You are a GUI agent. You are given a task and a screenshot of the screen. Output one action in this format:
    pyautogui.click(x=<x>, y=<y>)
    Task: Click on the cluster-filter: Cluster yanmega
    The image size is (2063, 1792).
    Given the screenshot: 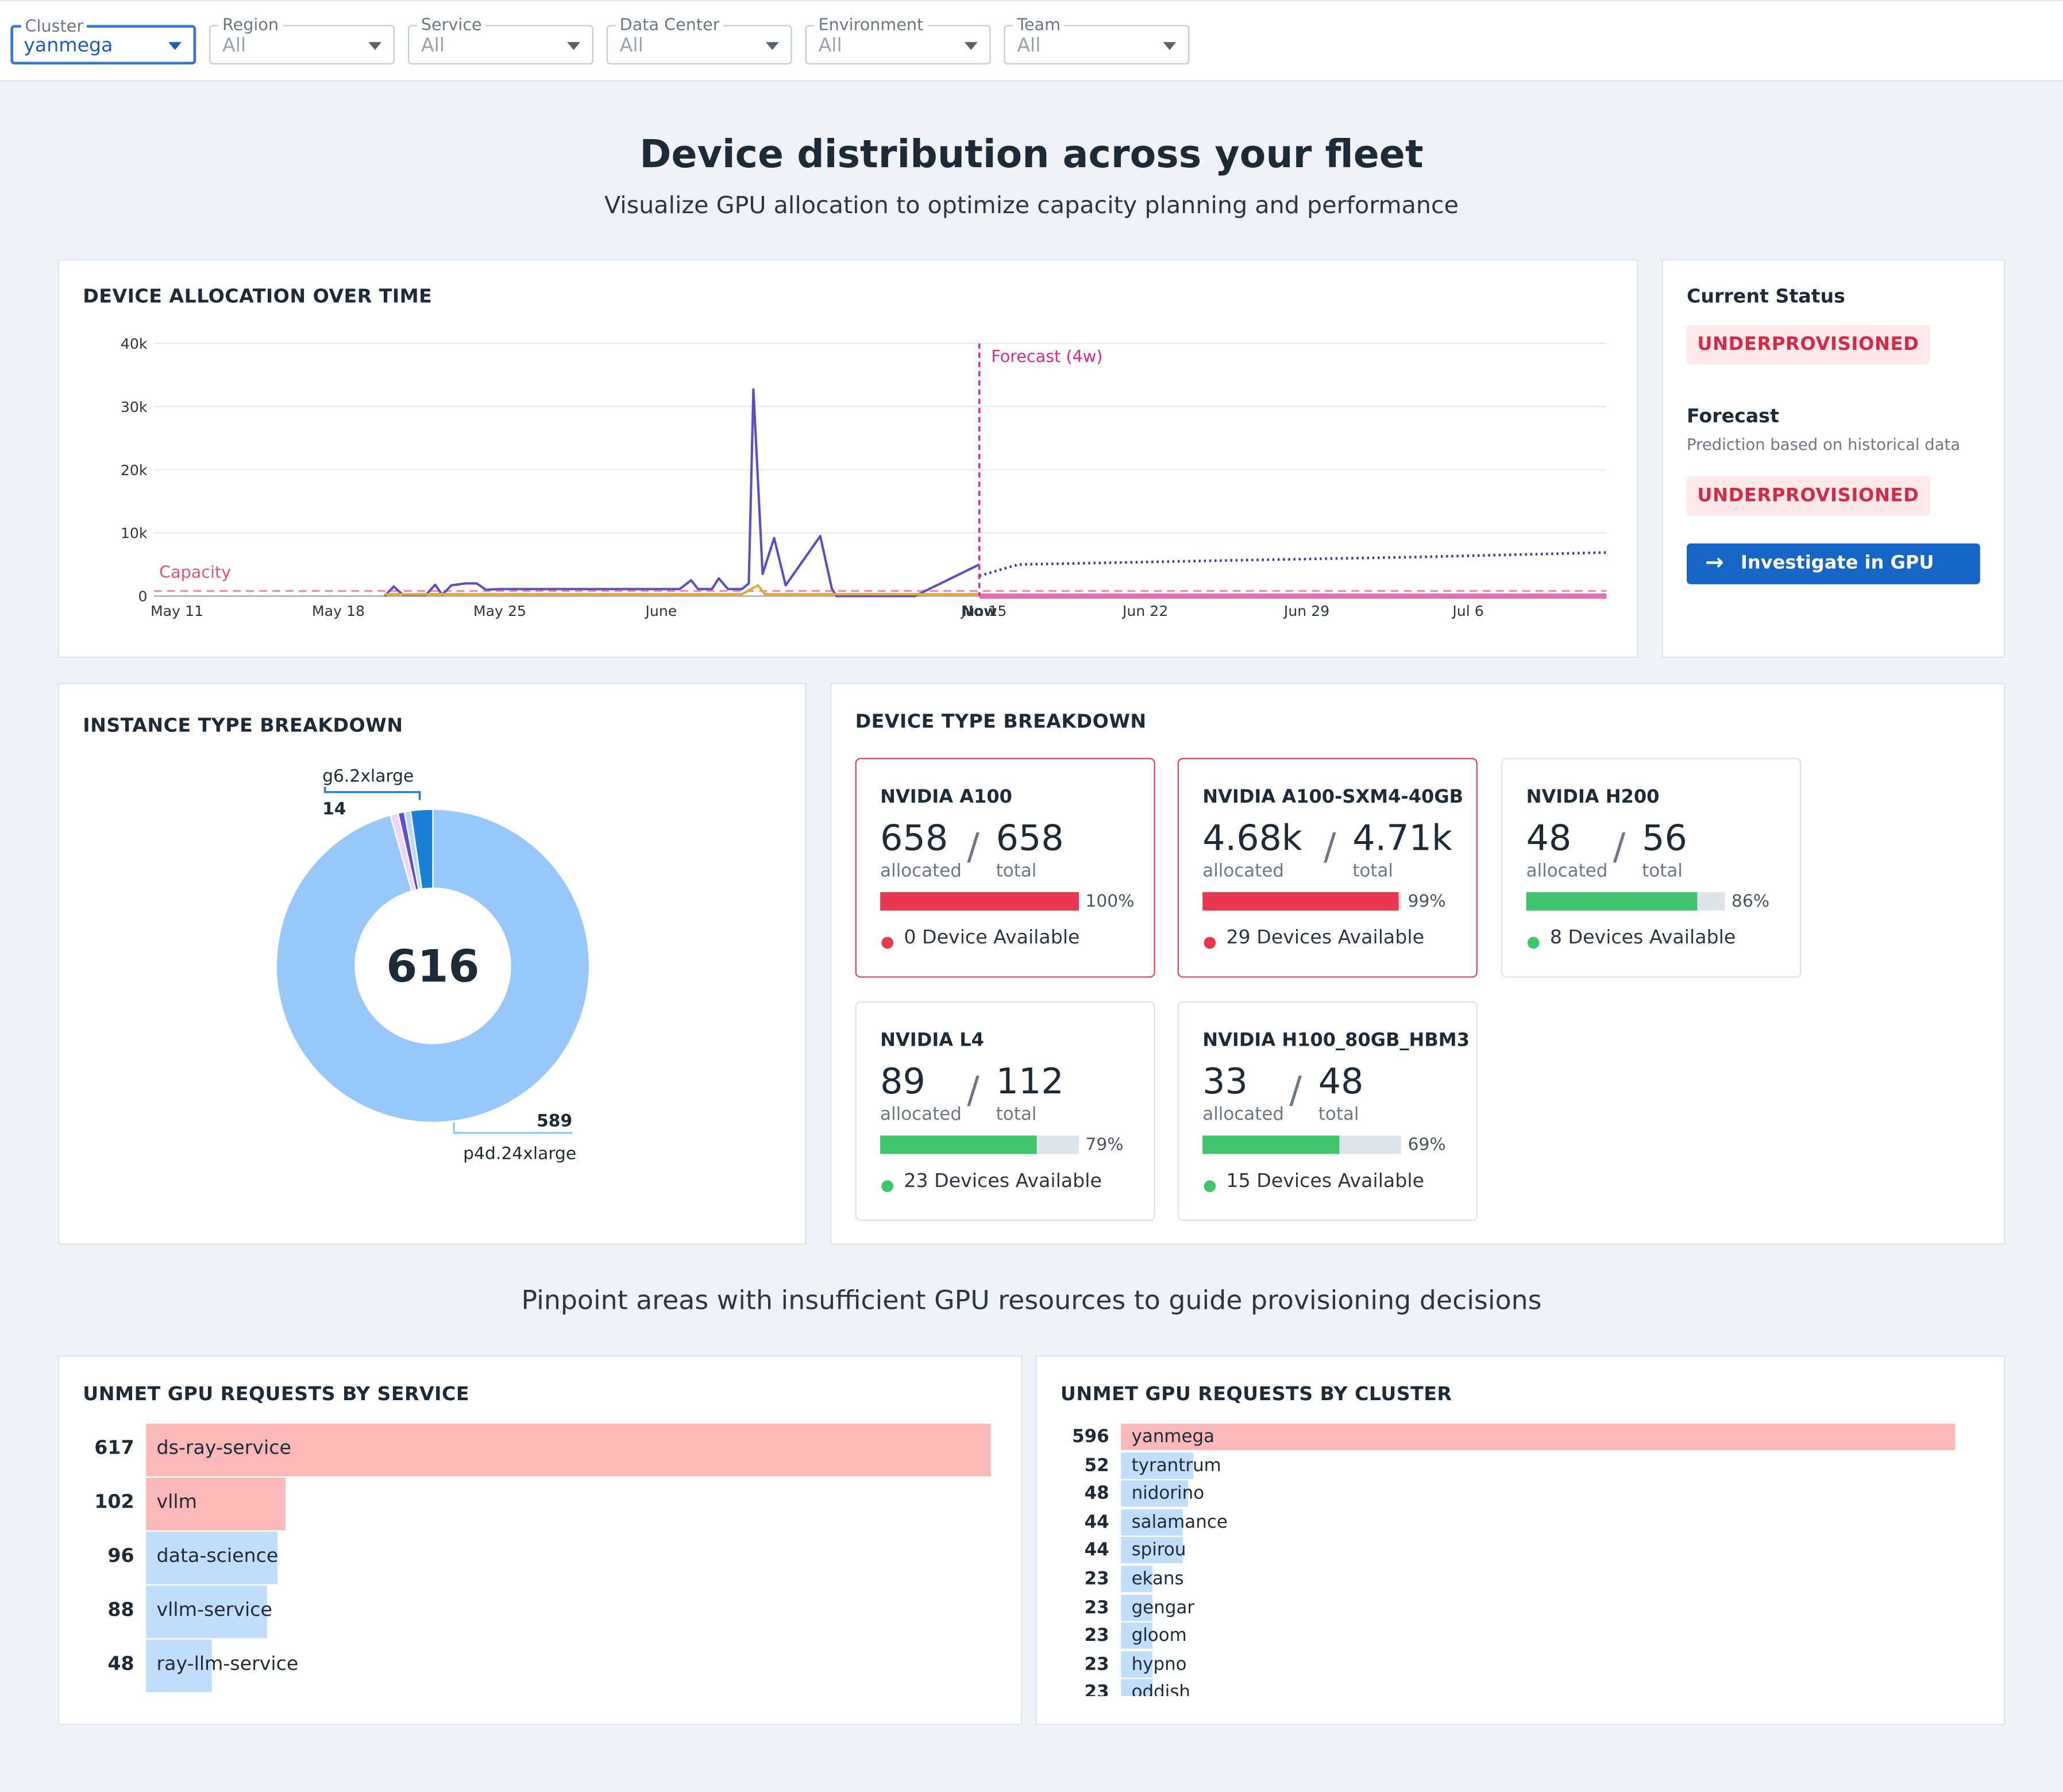 What is the action you would take?
    pyautogui.click(x=103, y=41)
    